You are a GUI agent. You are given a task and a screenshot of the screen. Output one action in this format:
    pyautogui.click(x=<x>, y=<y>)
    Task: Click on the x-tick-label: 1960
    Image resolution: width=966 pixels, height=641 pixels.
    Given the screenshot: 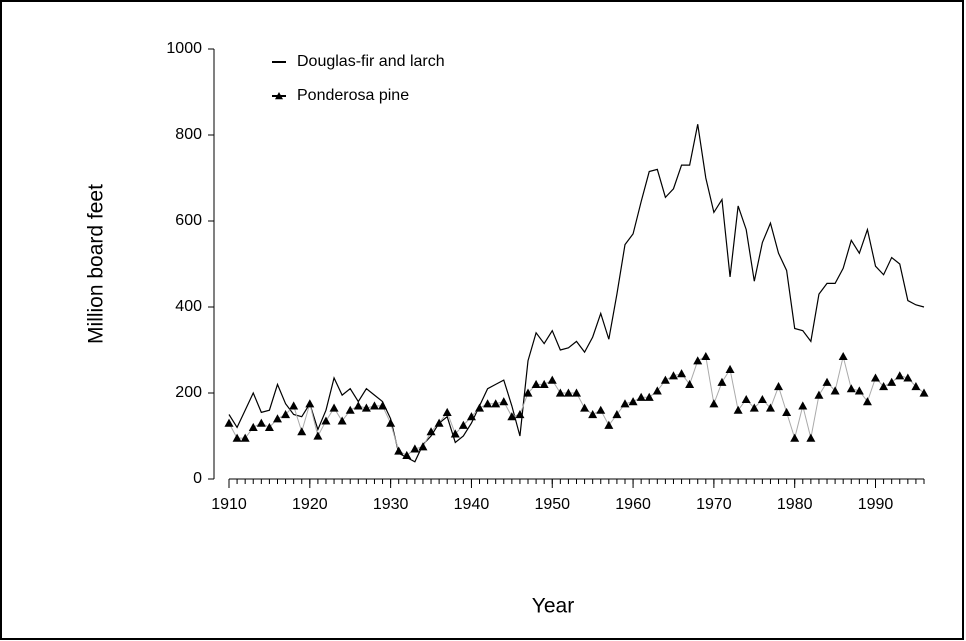 What is the action you would take?
    pyautogui.click(x=633, y=504)
    